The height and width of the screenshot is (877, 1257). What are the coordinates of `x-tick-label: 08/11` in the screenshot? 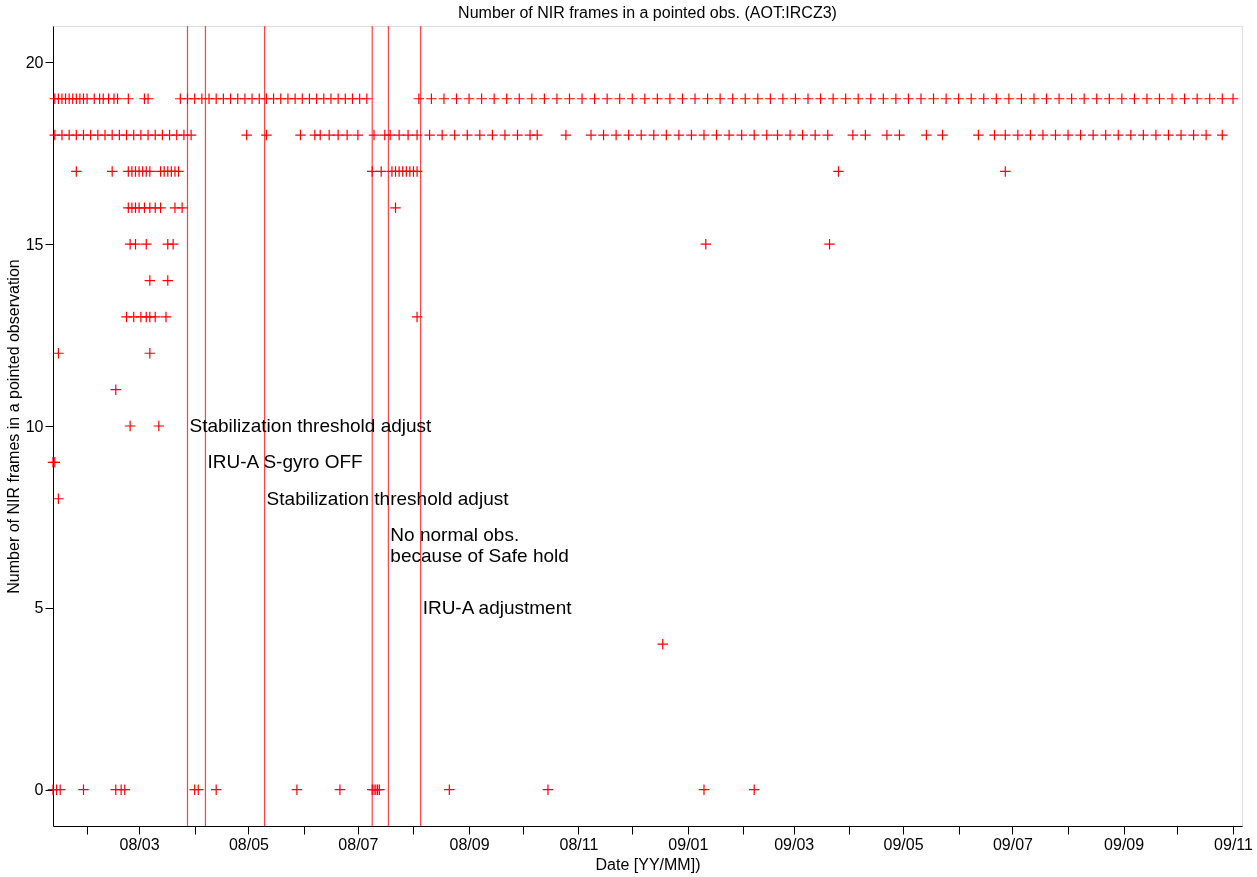 It's located at (579, 844).